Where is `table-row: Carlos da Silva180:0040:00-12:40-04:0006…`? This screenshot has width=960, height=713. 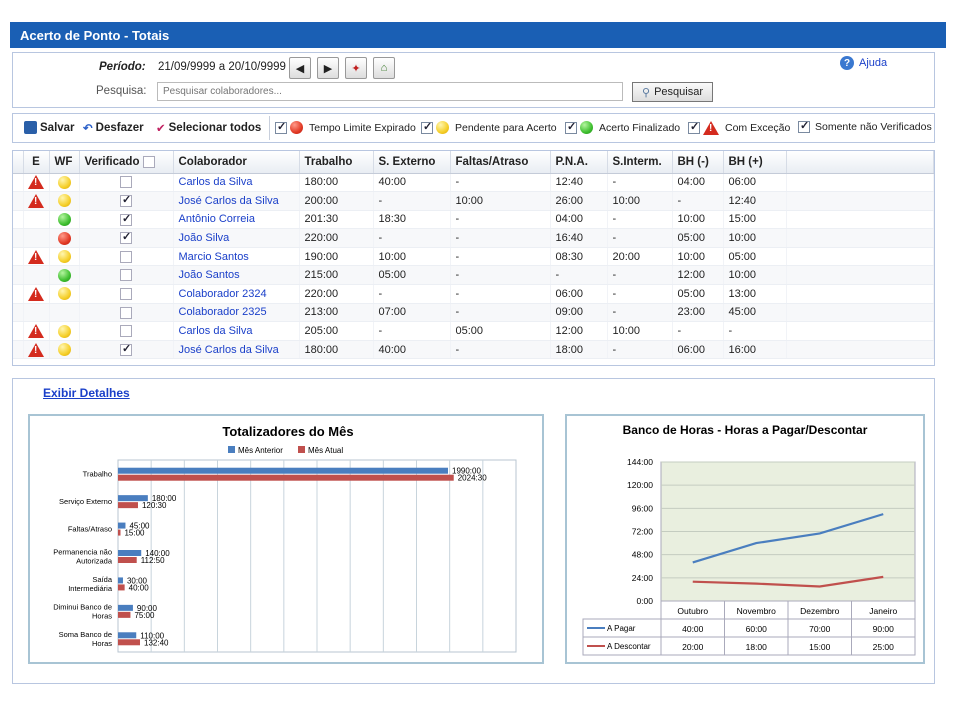 table-row: Carlos da Silva180:0040:00-12:40-04:0006… is located at coordinates (473, 183).